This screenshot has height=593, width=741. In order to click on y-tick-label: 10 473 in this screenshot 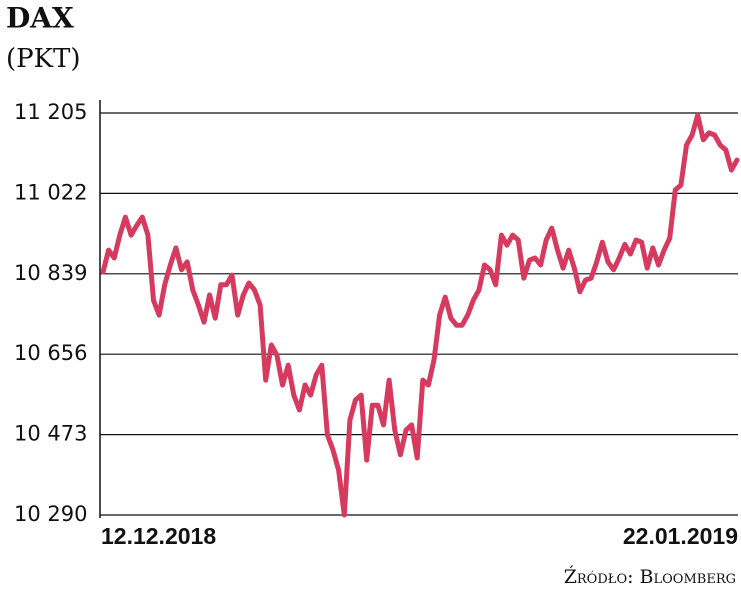, I will do `click(50, 434)`.